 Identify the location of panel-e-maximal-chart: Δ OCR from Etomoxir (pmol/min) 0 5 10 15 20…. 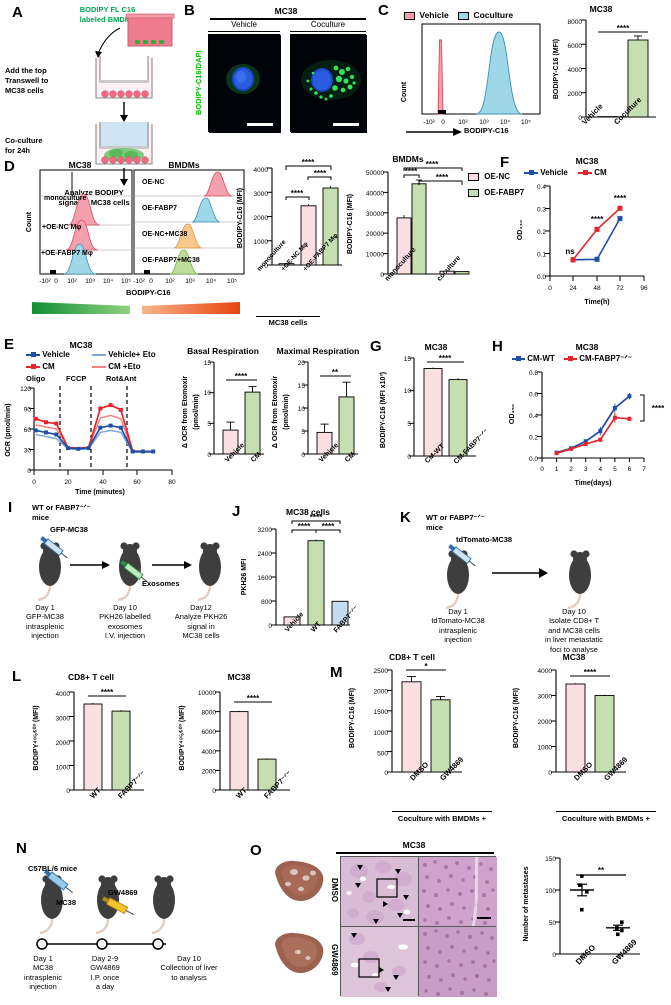
(315, 409).